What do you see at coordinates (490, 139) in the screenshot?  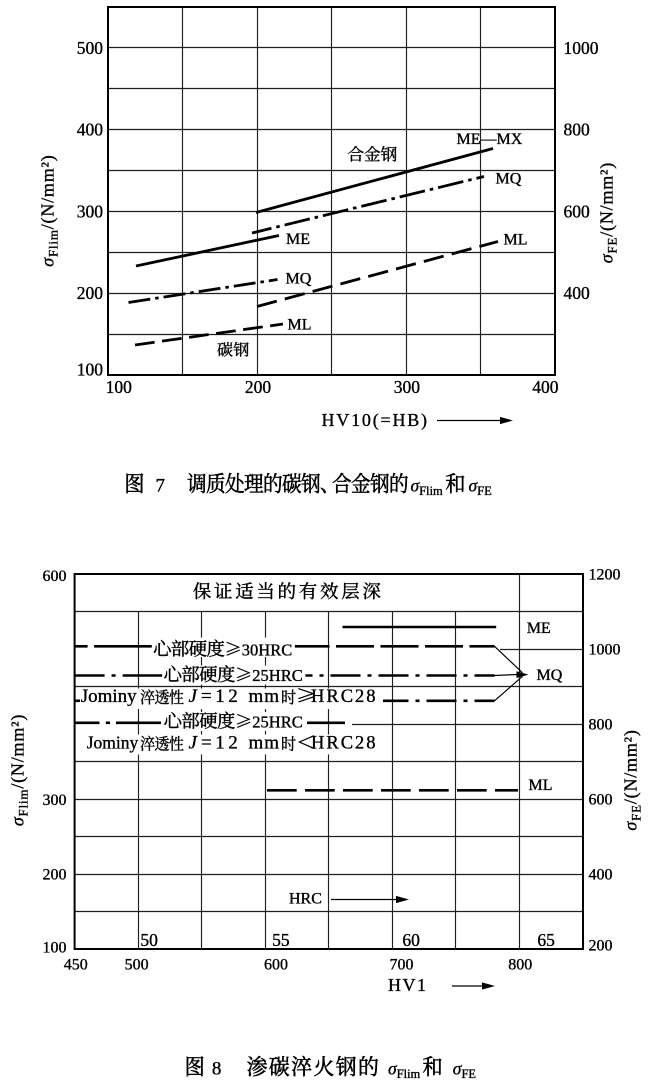 I see `svg-text: ME—MX` at bounding box center [490, 139].